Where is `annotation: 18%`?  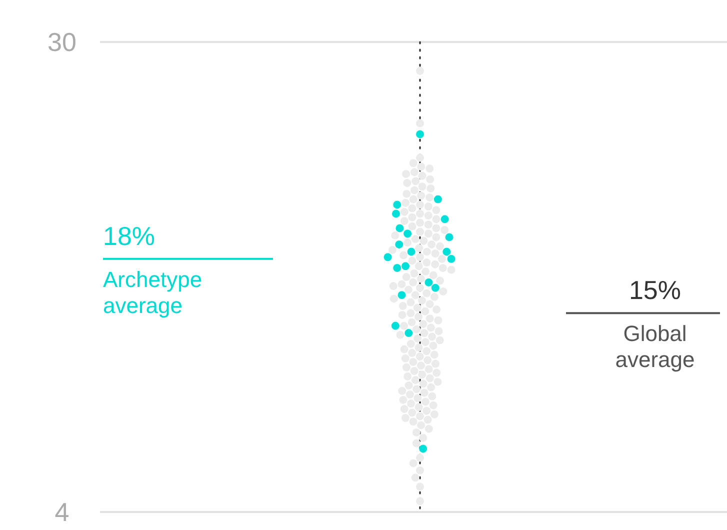 annotation: 18% is located at coordinates (129, 235).